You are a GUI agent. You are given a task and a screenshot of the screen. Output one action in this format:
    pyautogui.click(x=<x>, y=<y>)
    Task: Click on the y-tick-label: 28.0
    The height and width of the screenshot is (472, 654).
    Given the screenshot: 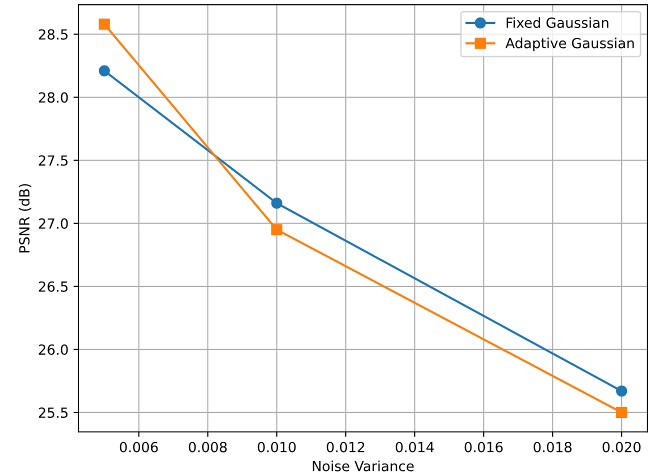 What is the action you would take?
    pyautogui.click(x=53, y=97)
    